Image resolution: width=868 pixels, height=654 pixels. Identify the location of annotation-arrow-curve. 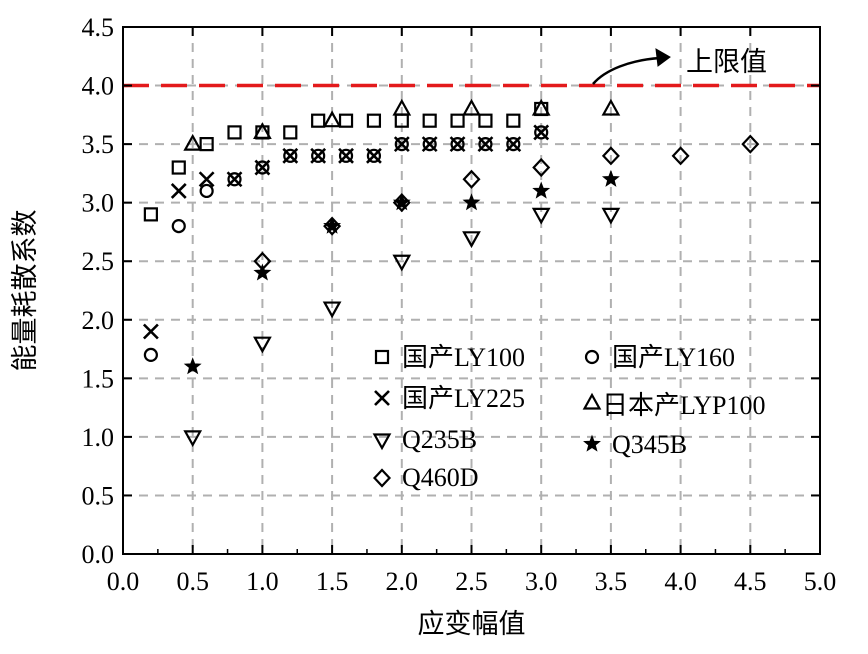
(626, 70).